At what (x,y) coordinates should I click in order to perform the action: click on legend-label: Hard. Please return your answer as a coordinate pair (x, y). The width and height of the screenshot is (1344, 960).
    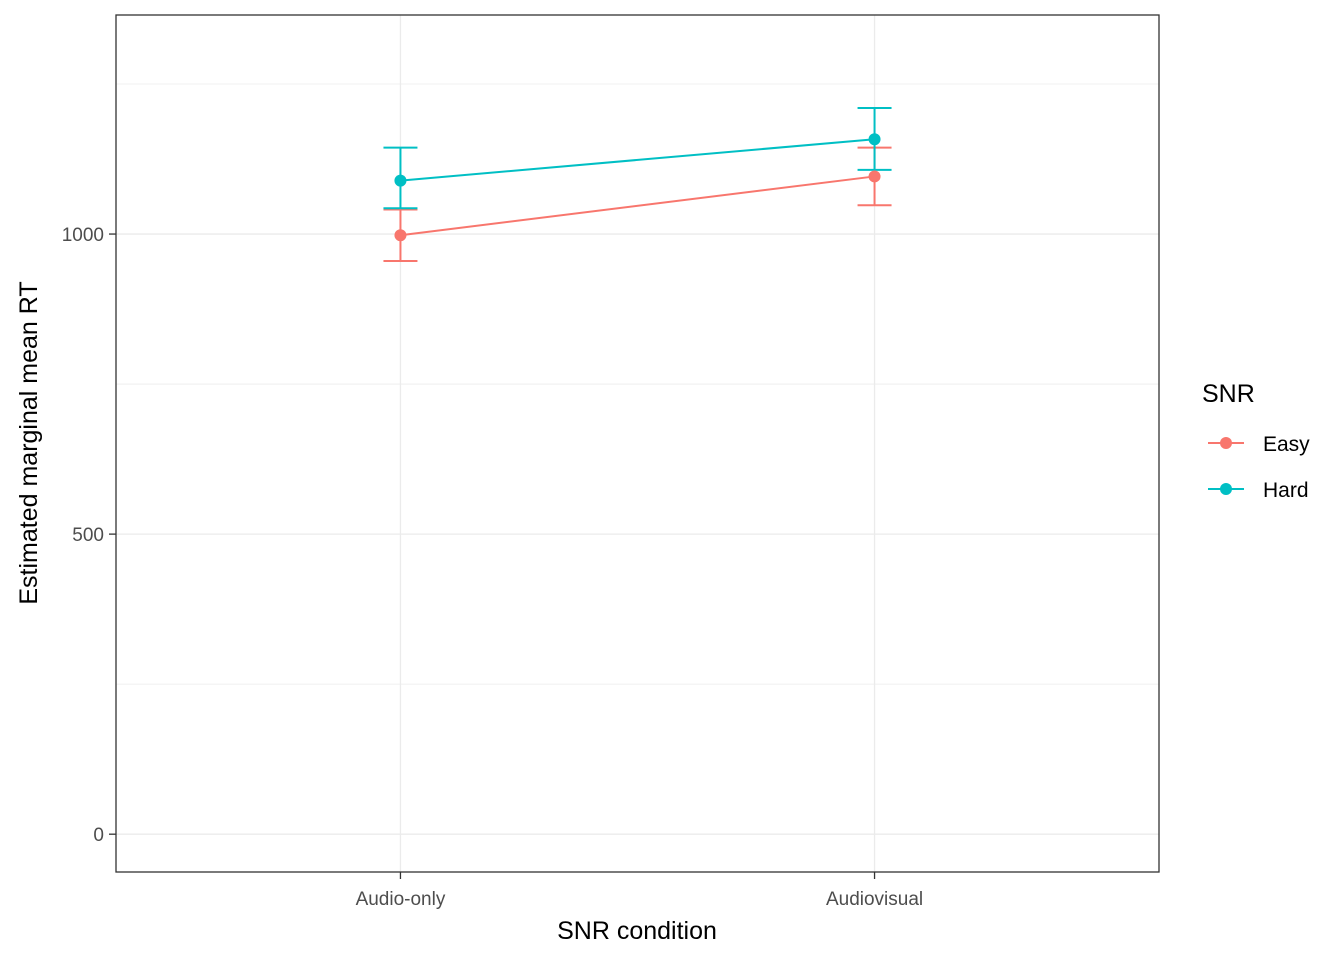
    Looking at the image, I should click on (1286, 490).